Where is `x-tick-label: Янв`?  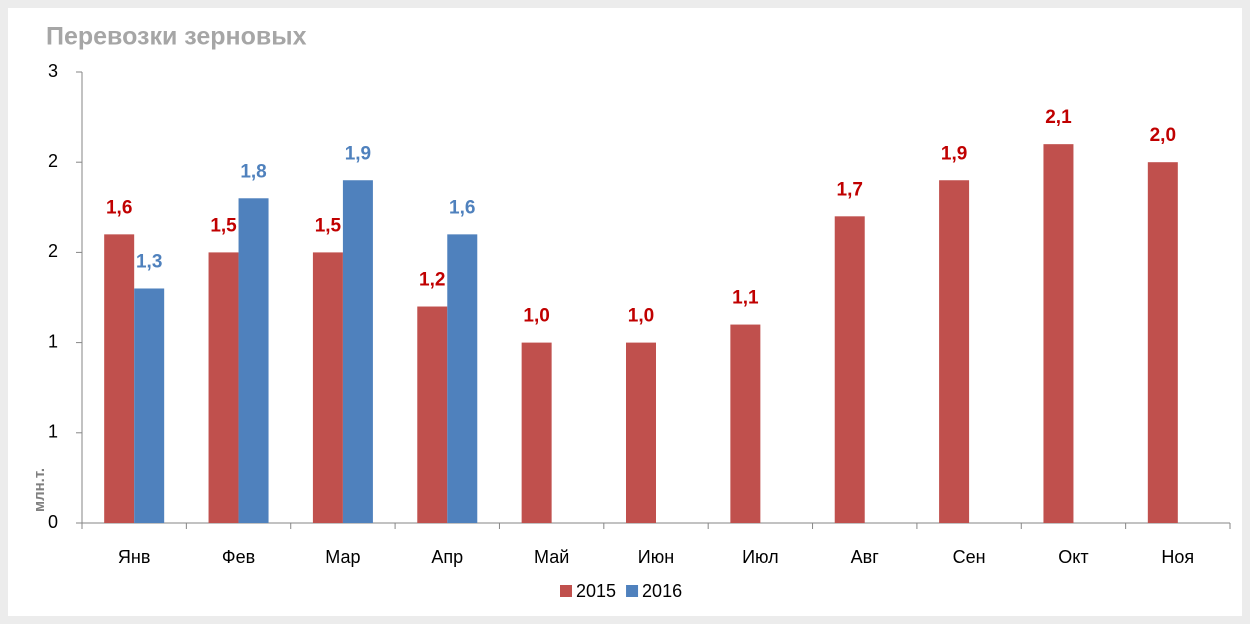
x-tick-label: Янв is located at coordinates (134, 557).